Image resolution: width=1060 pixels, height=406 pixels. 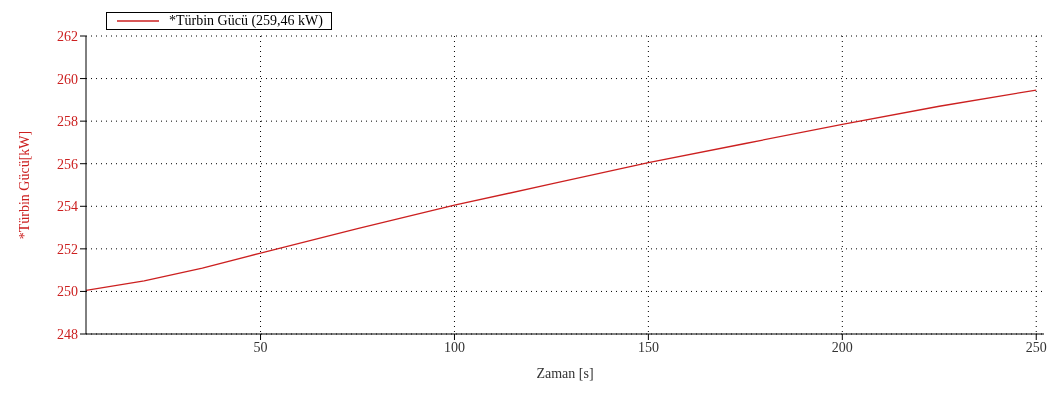 What do you see at coordinates (260, 347) in the screenshot?
I see `x-tick-label: 50` at bounding box center [260, 347].